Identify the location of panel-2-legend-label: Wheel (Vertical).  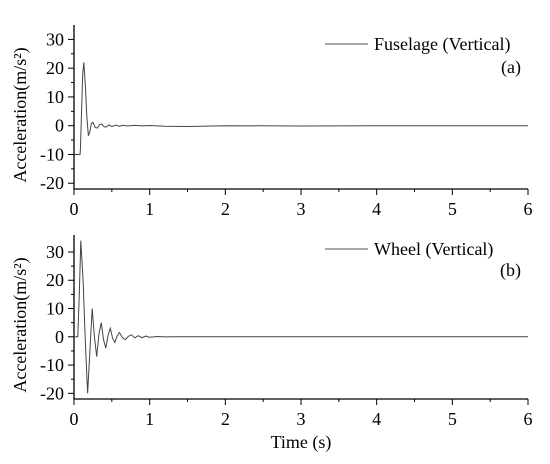
(433, 249).